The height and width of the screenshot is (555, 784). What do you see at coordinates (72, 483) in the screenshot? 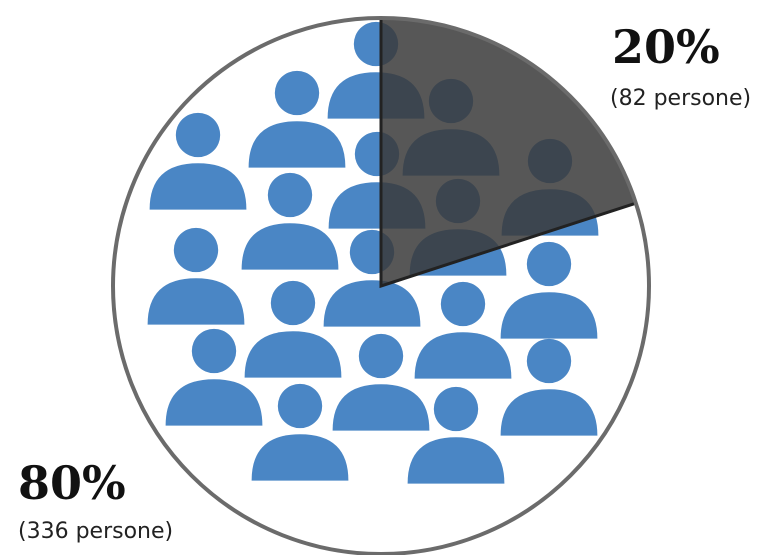
I see `slice-label-80-percent: 80%` at bounding box center [72, 483].